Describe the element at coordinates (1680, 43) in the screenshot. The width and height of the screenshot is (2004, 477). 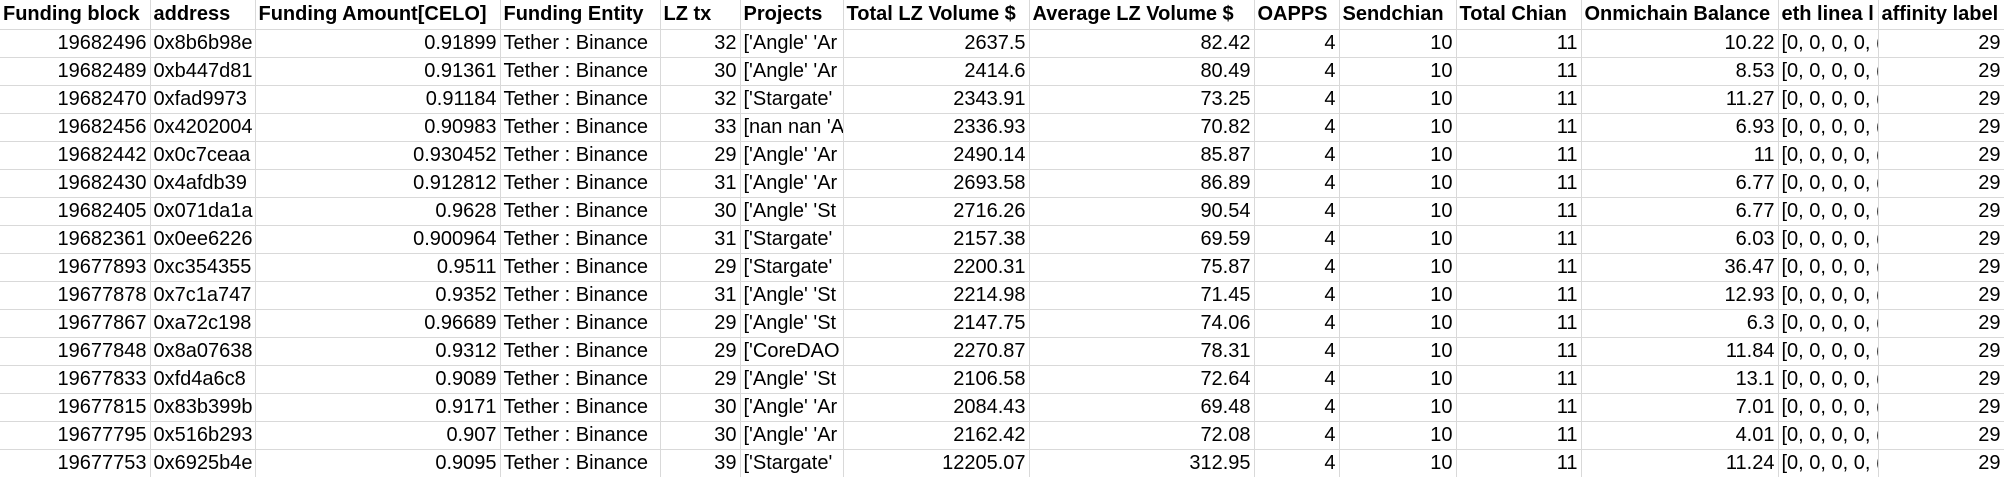
I see `cell-onmichain-balance: 10.22` at that location.